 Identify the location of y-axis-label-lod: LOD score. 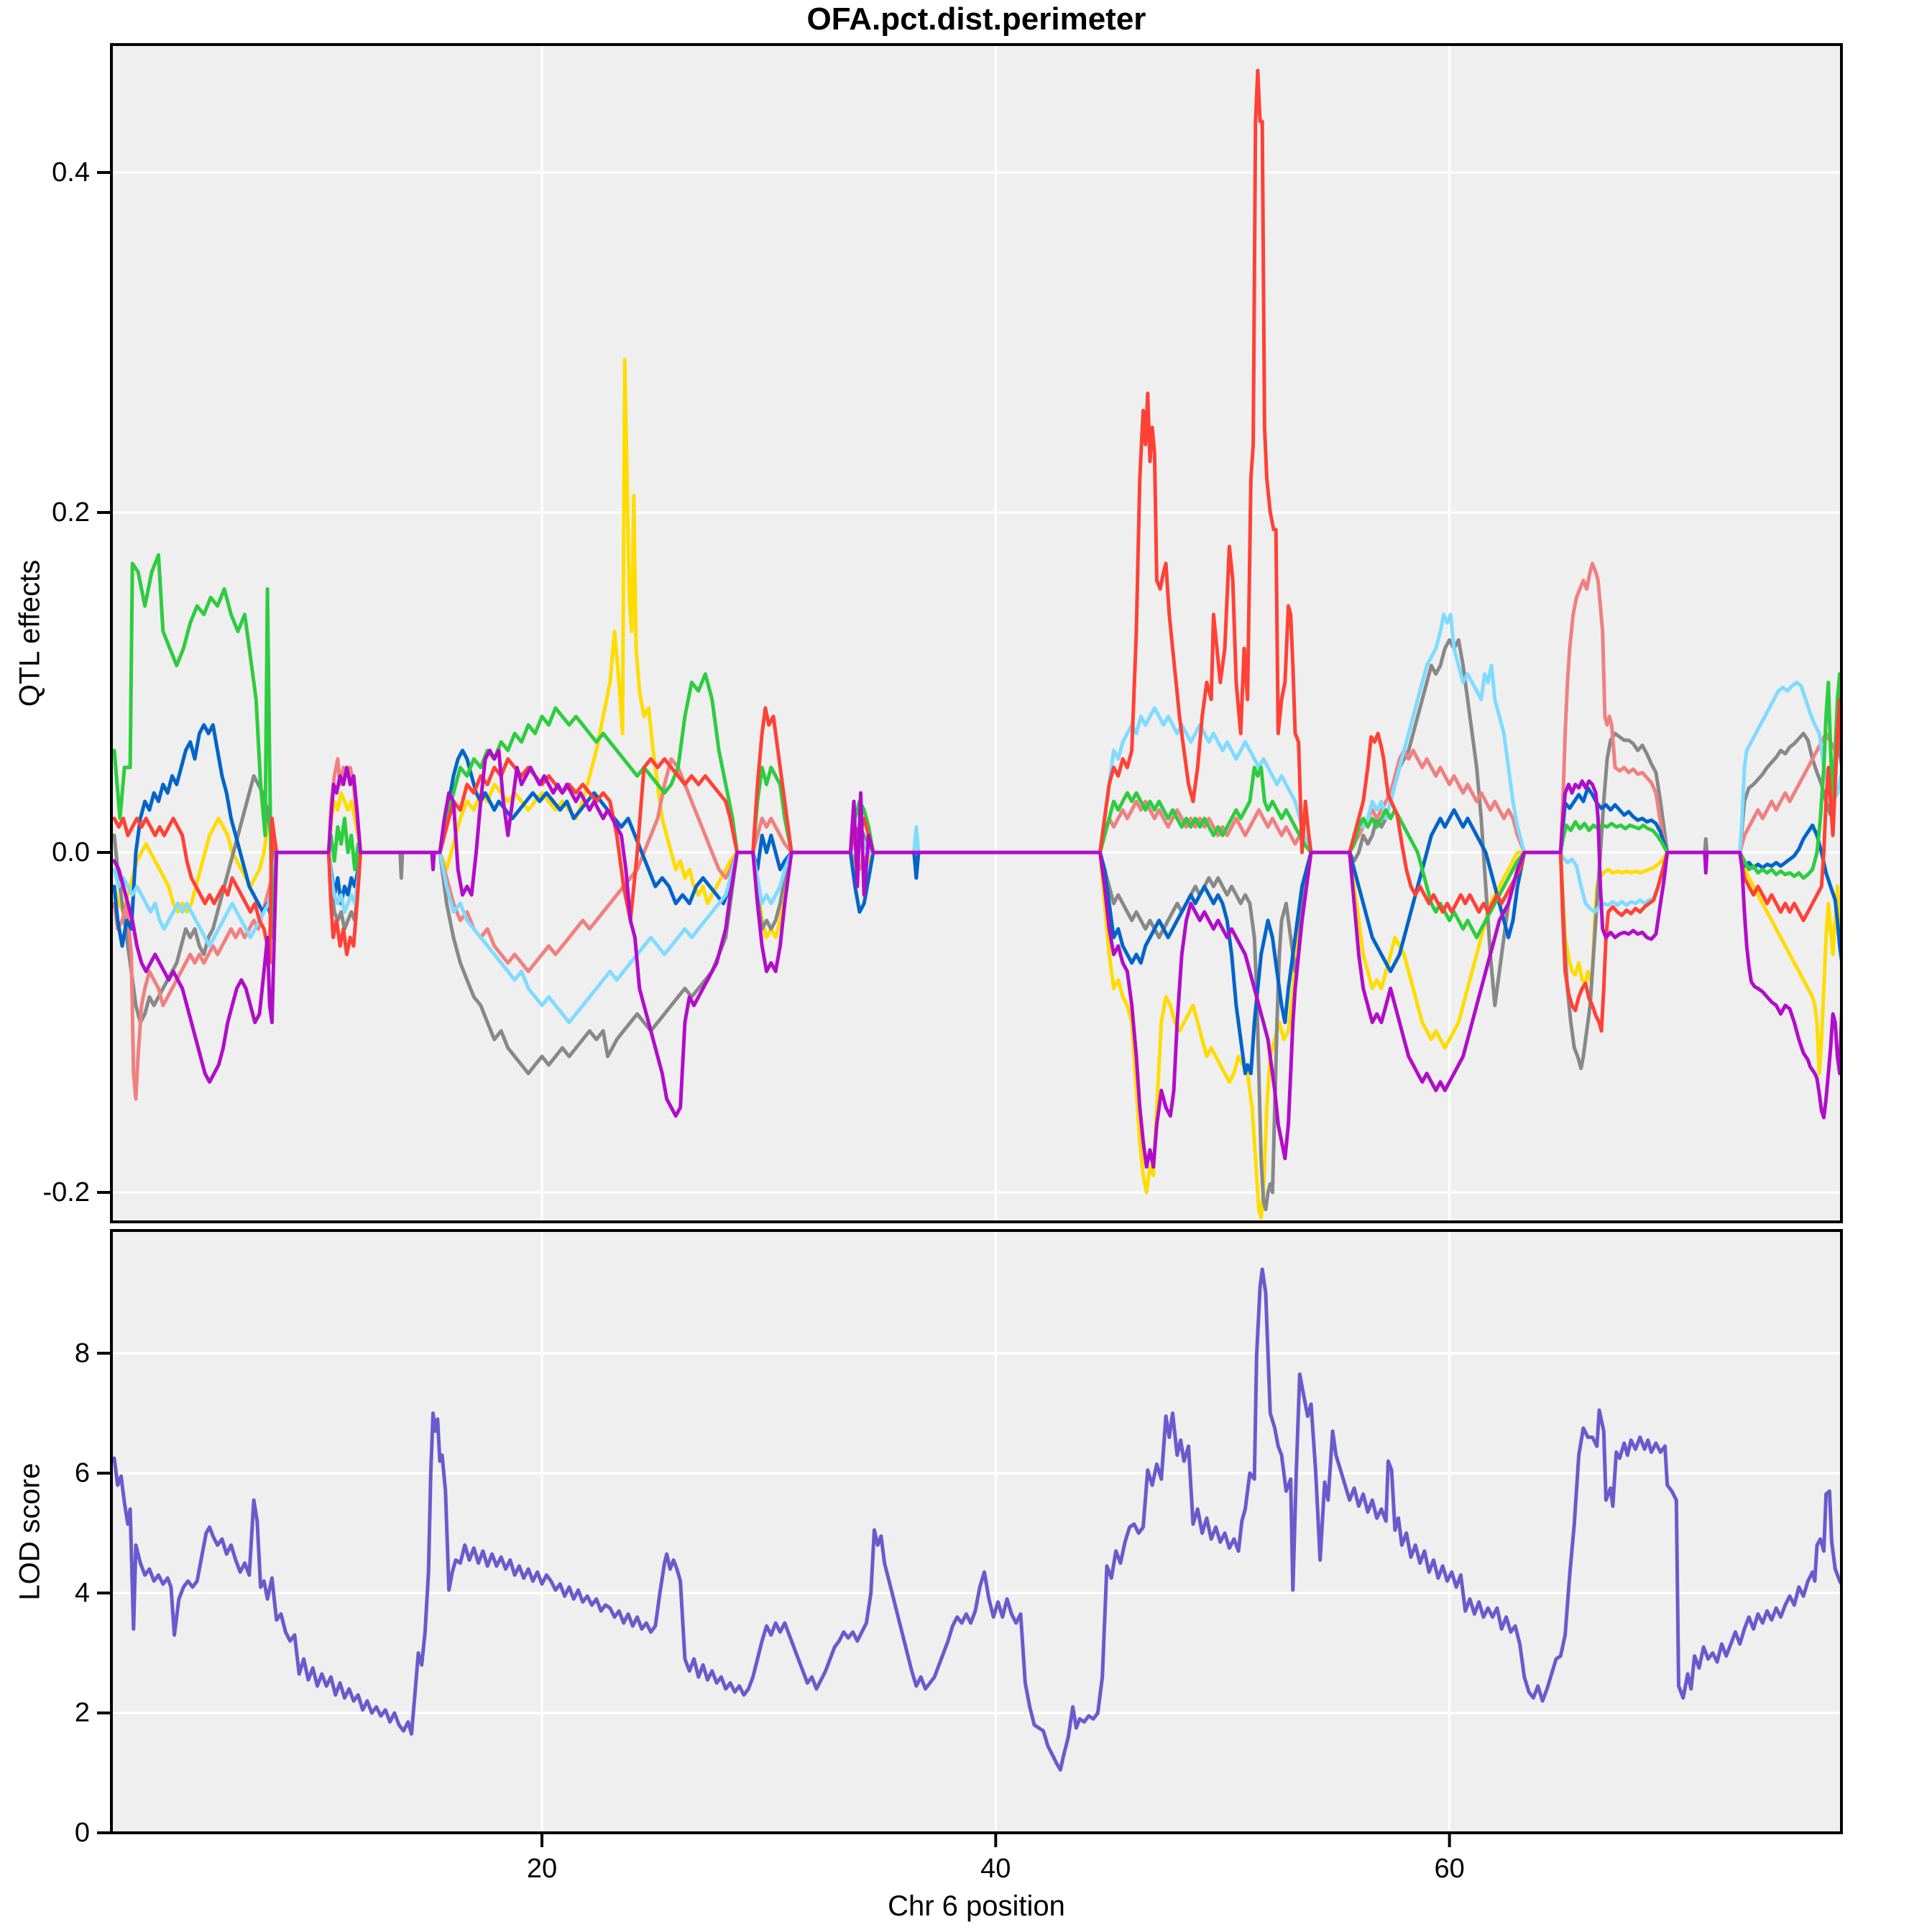
(30, 1532).